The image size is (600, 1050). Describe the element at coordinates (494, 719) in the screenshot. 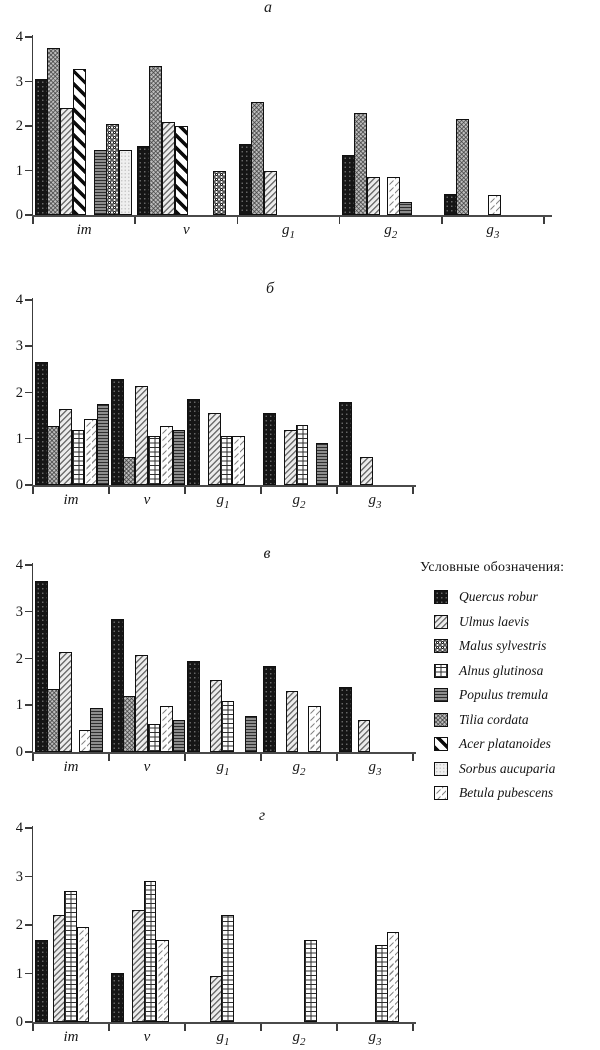

I see `legend-item-label: Tilia cordata` at that location.